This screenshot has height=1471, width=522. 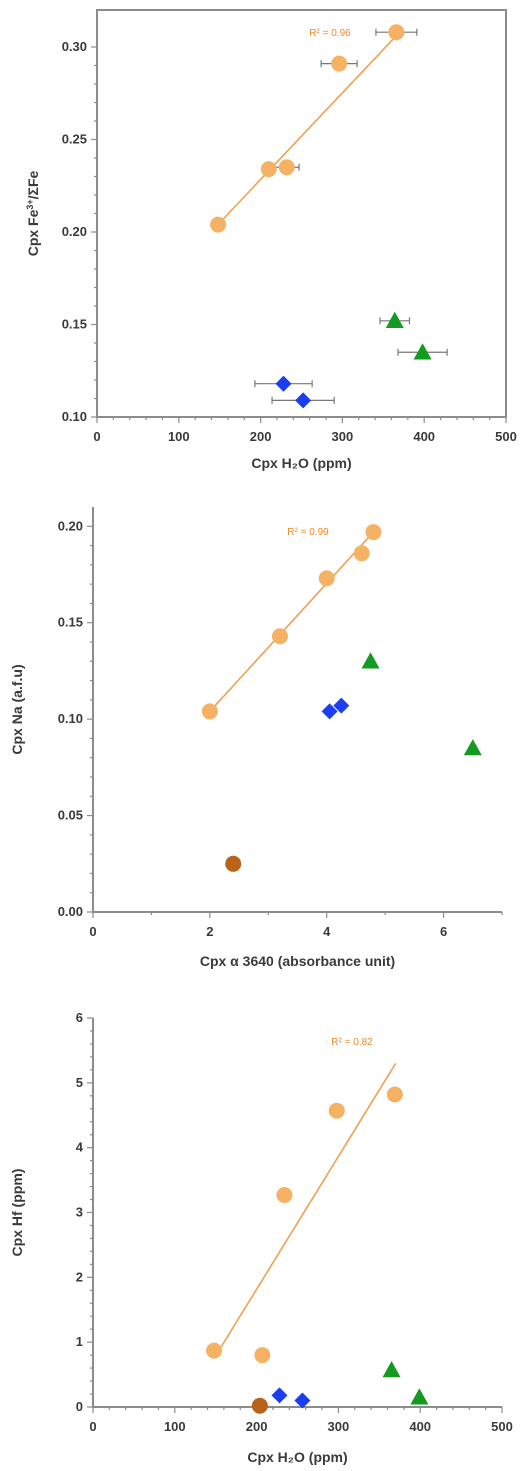 I want to click on y-tick-label: 0.30, so click(x=74, y=46).